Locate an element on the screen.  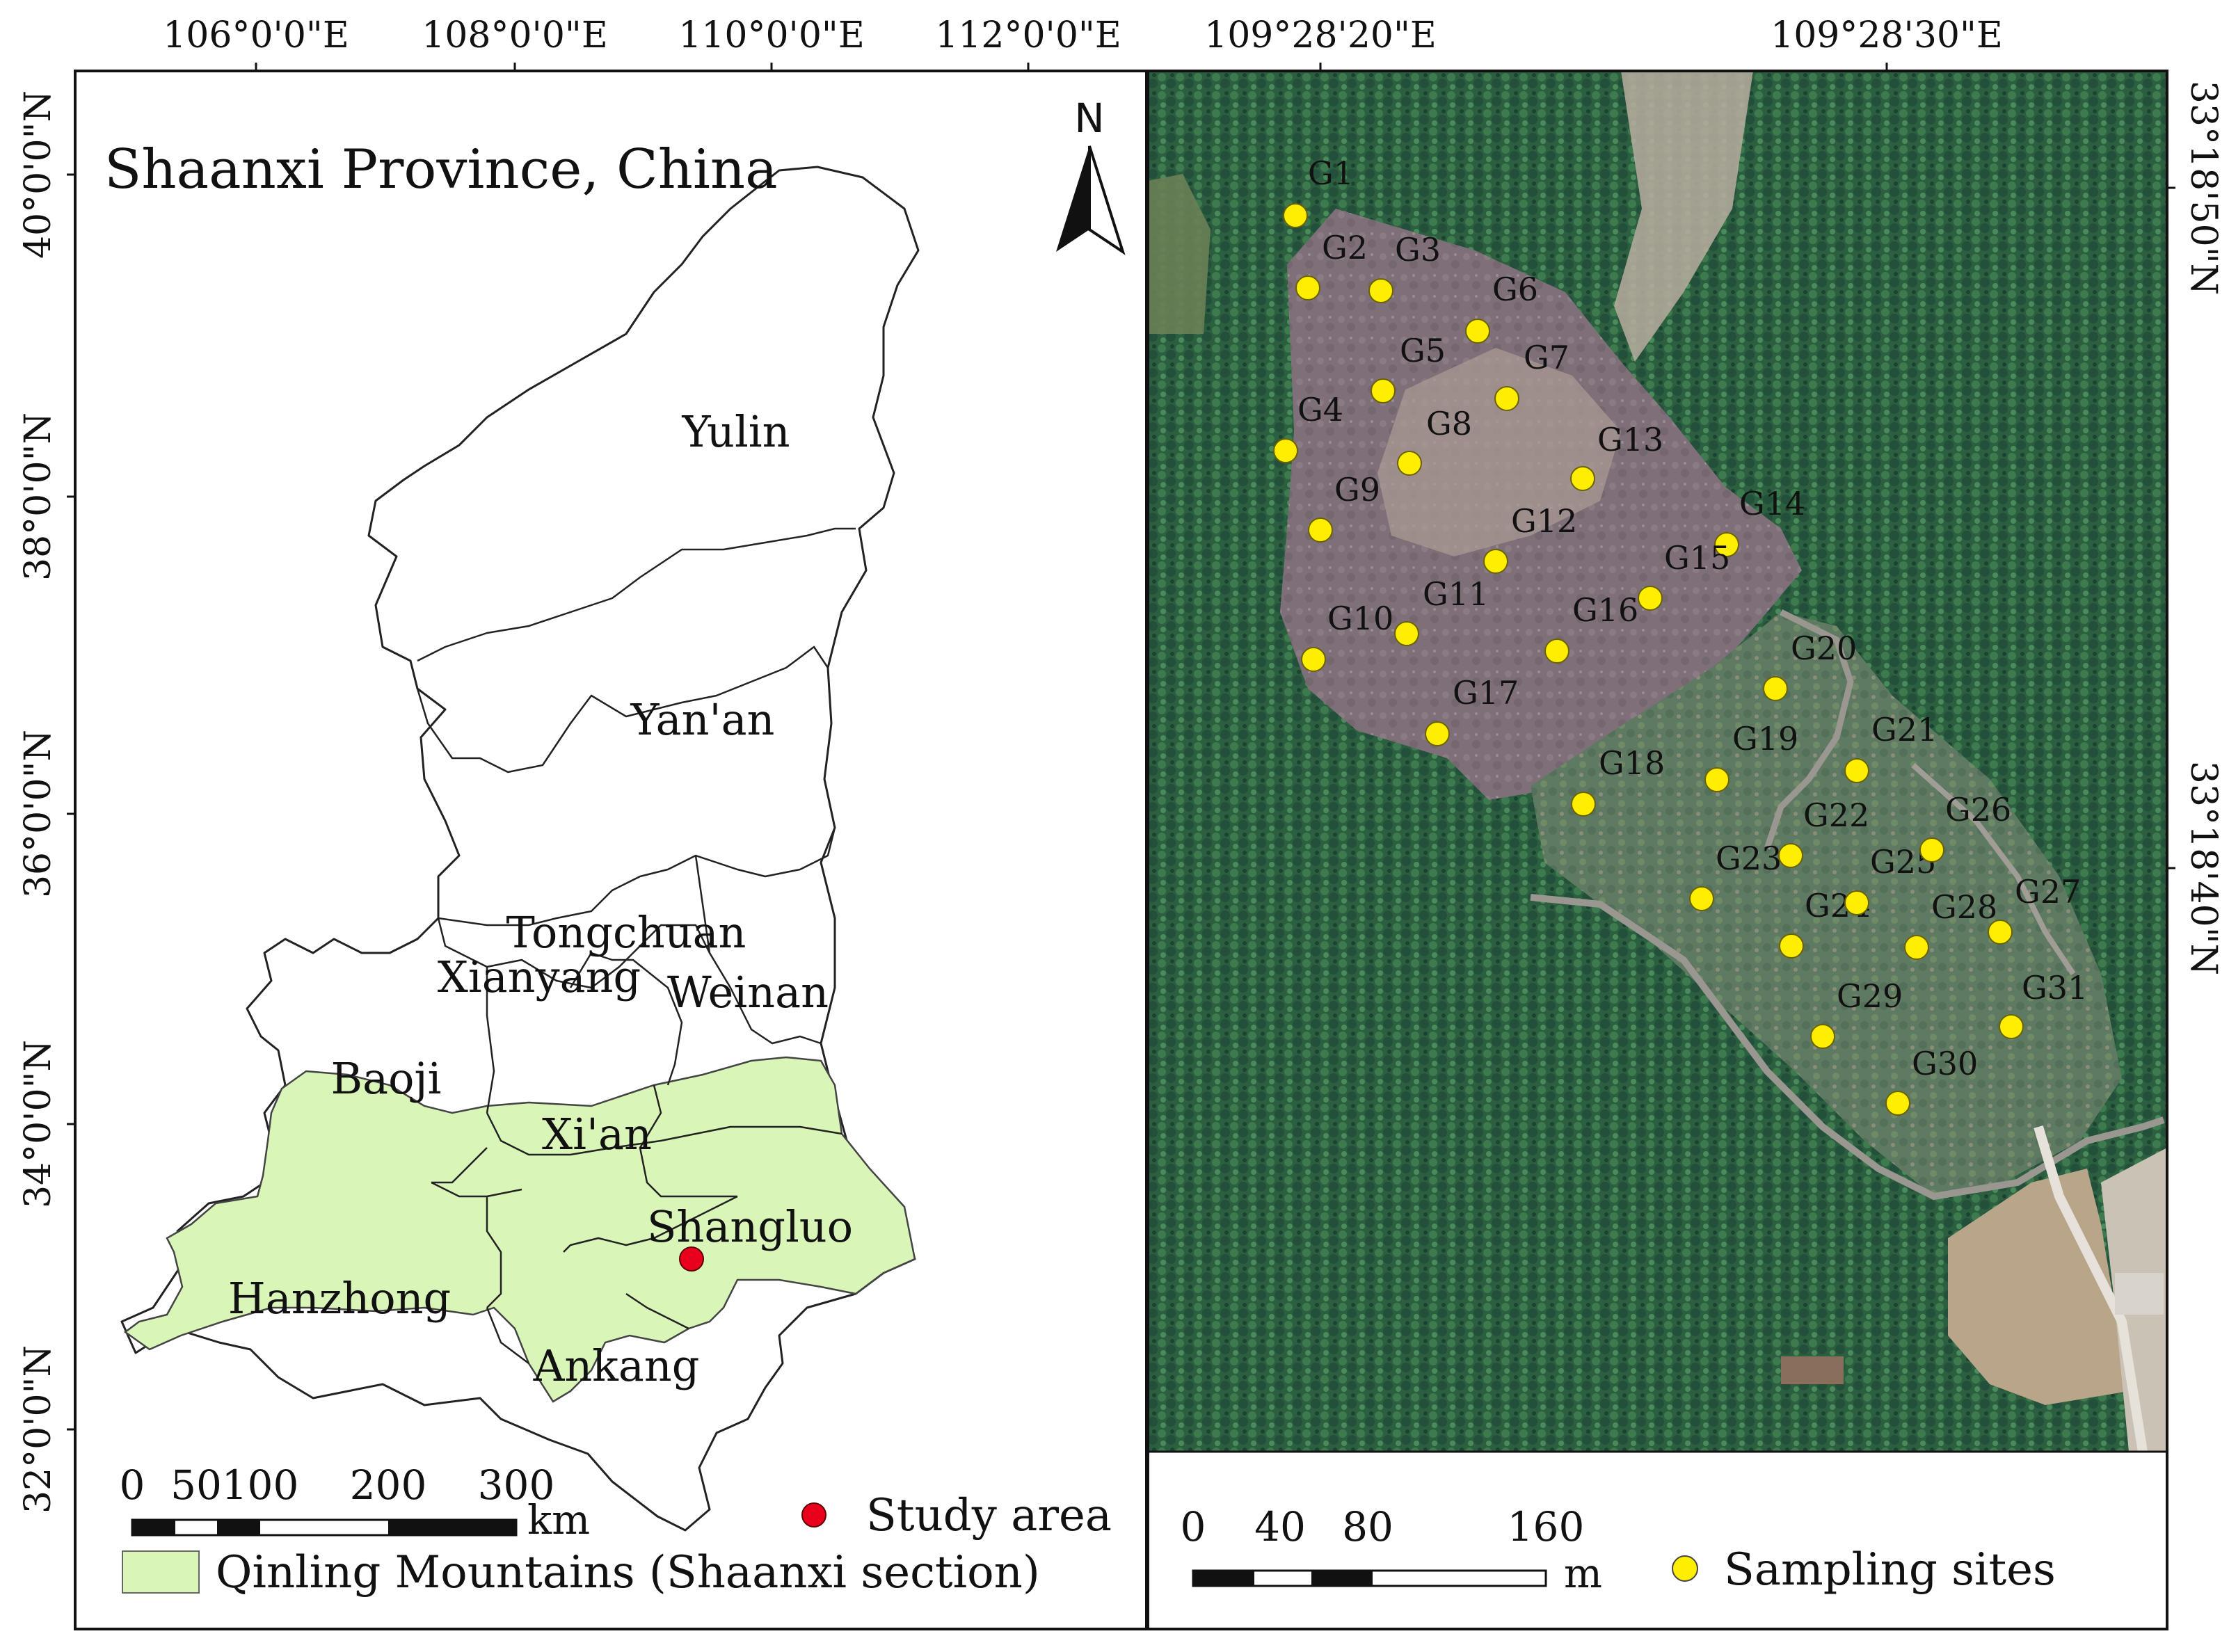
site-marker-g20 is located at coordinates (1775, 688).